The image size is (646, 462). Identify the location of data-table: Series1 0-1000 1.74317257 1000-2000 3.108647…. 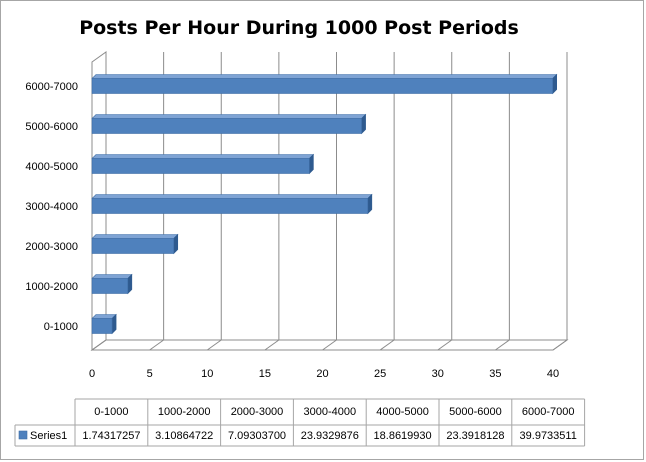
(300, 422).